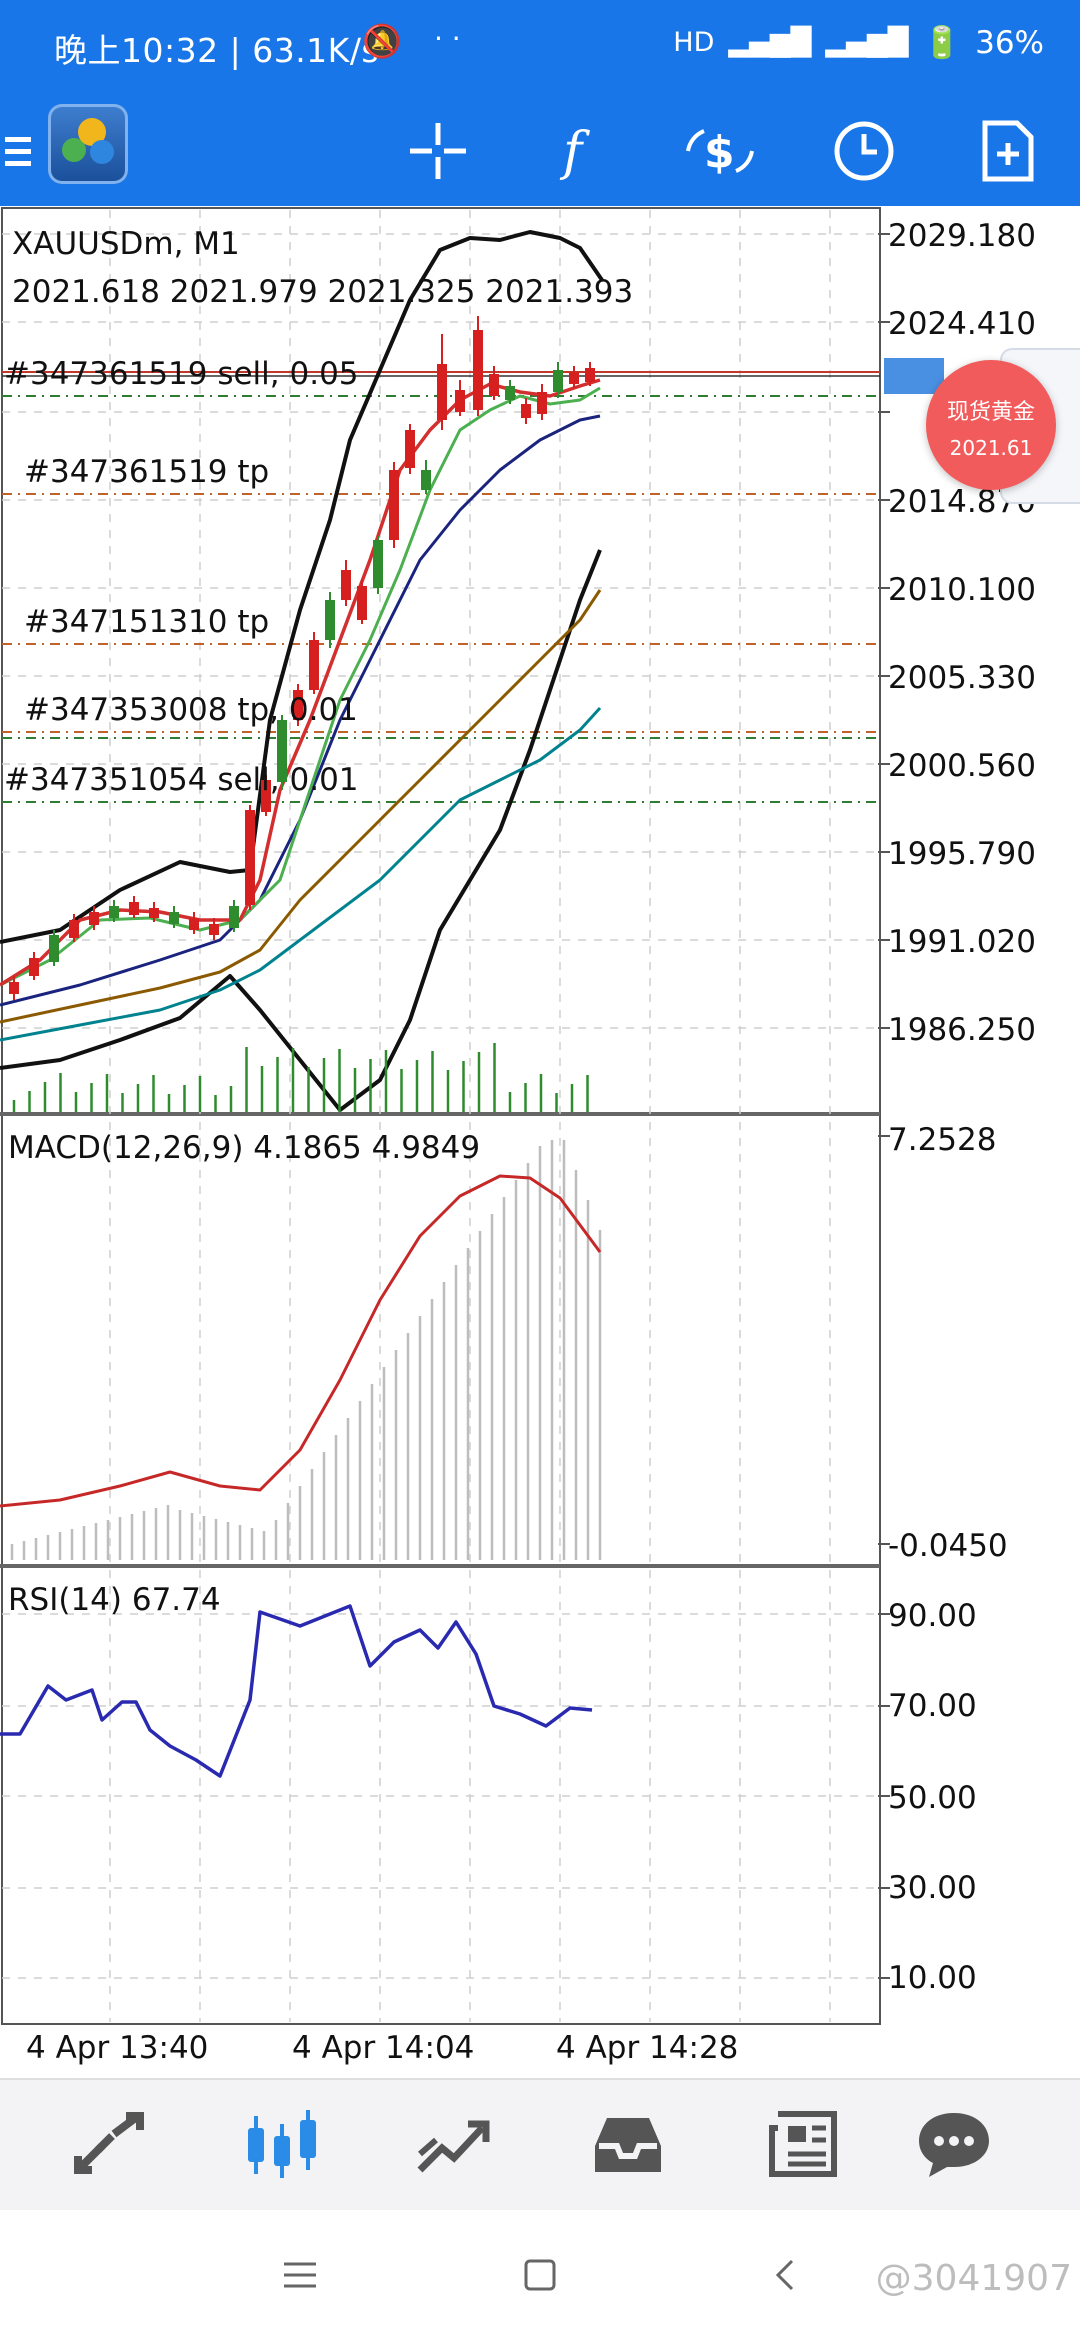 The image size is (1080, 2340). Describe the element at coordinates (948, 1546) in the screenshot. I see `macd-scale-bottom: -0.0450` at that location.